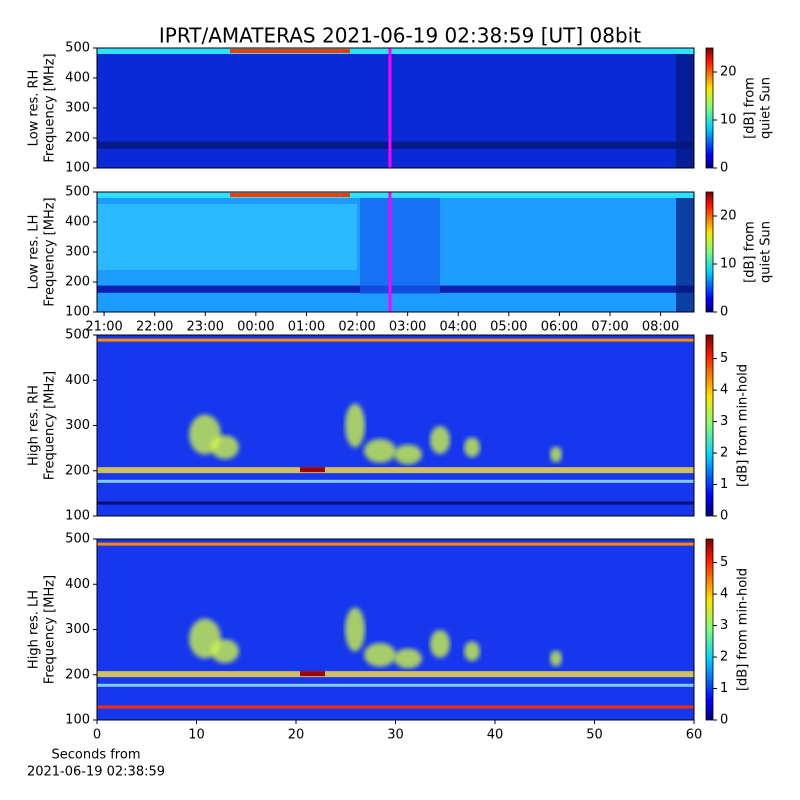 The image size is (800, 800). What do you see at coordinates (306, 327) in the screenshot?
I see `x-tick-label: 01:00` at bounding box center [306, 327].